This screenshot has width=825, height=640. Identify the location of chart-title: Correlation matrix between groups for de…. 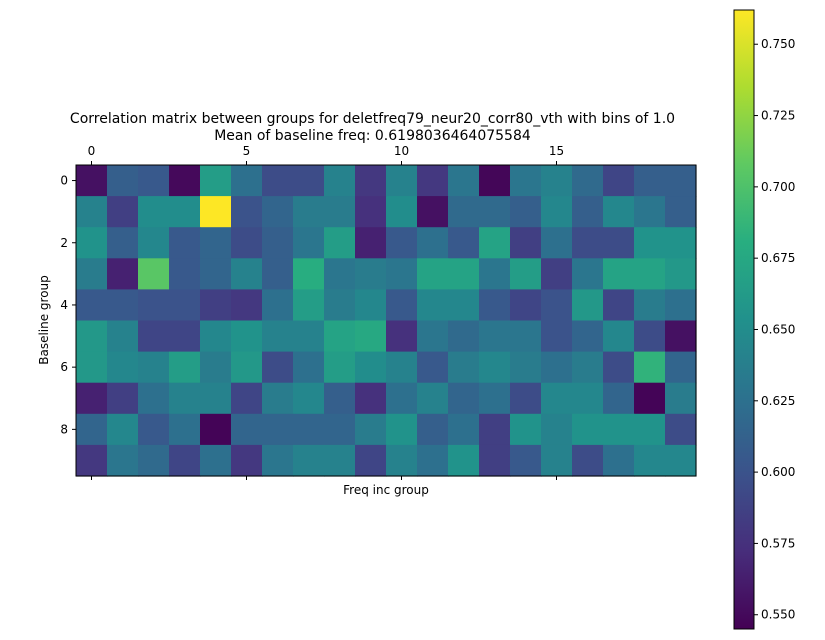
(372, 119).